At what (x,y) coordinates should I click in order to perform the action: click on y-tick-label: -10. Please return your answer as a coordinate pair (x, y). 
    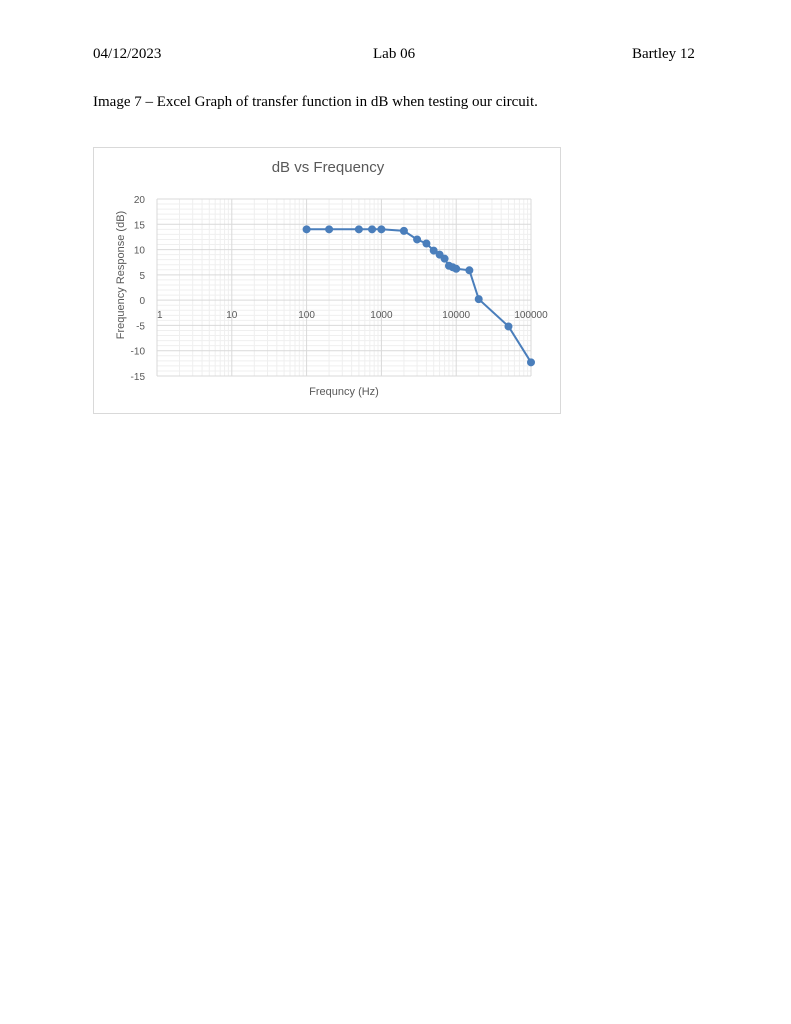
    Looking at the image, I should click on (138, 352).